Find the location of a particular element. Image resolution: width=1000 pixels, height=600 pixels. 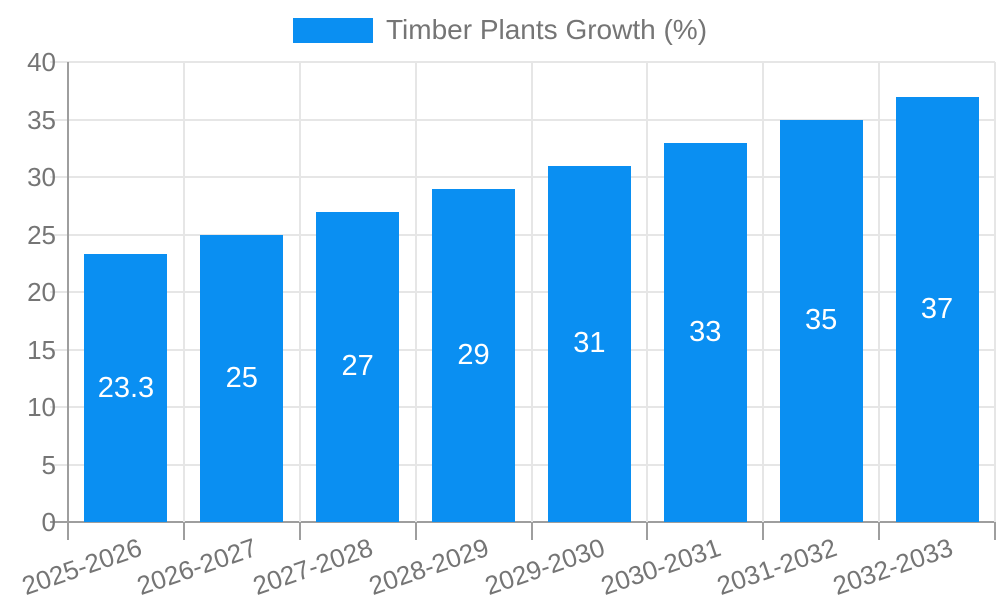

bar: 35 is located at coordinates (821, 320).